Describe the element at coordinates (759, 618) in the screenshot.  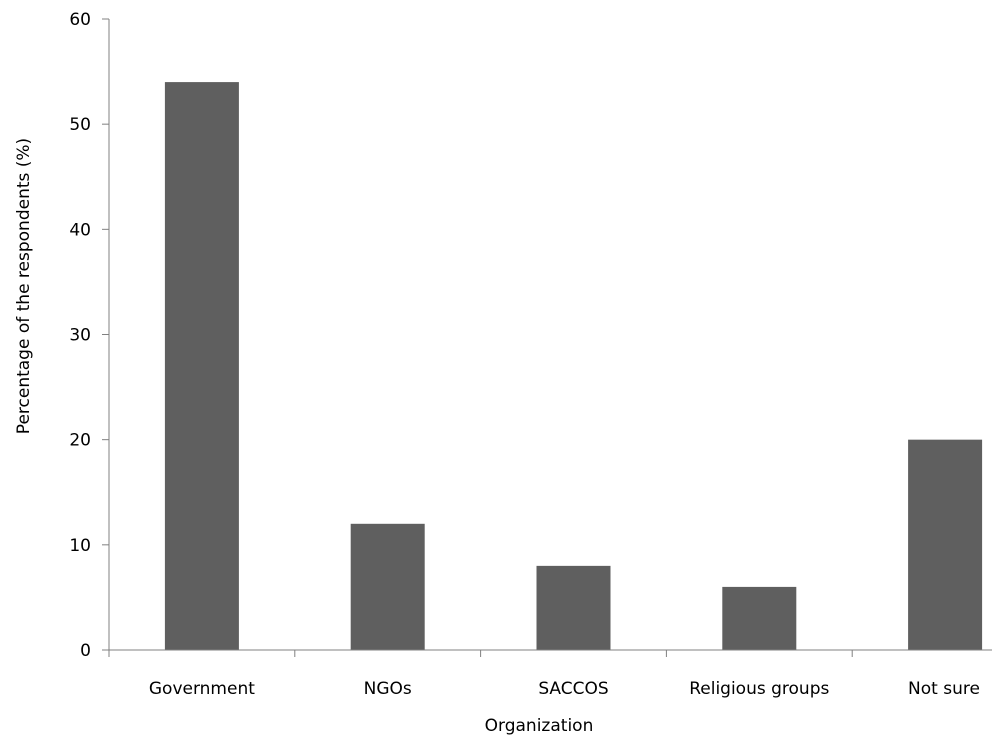
I see `bar-religious-groups` at that location.